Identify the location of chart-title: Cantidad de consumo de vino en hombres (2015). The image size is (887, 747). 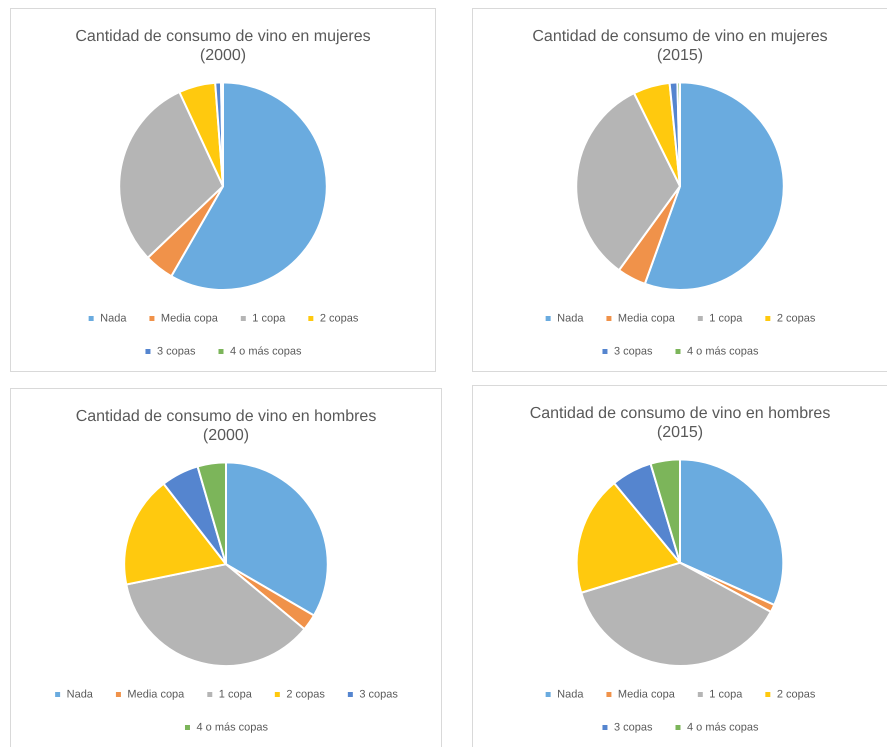
(680, 423).